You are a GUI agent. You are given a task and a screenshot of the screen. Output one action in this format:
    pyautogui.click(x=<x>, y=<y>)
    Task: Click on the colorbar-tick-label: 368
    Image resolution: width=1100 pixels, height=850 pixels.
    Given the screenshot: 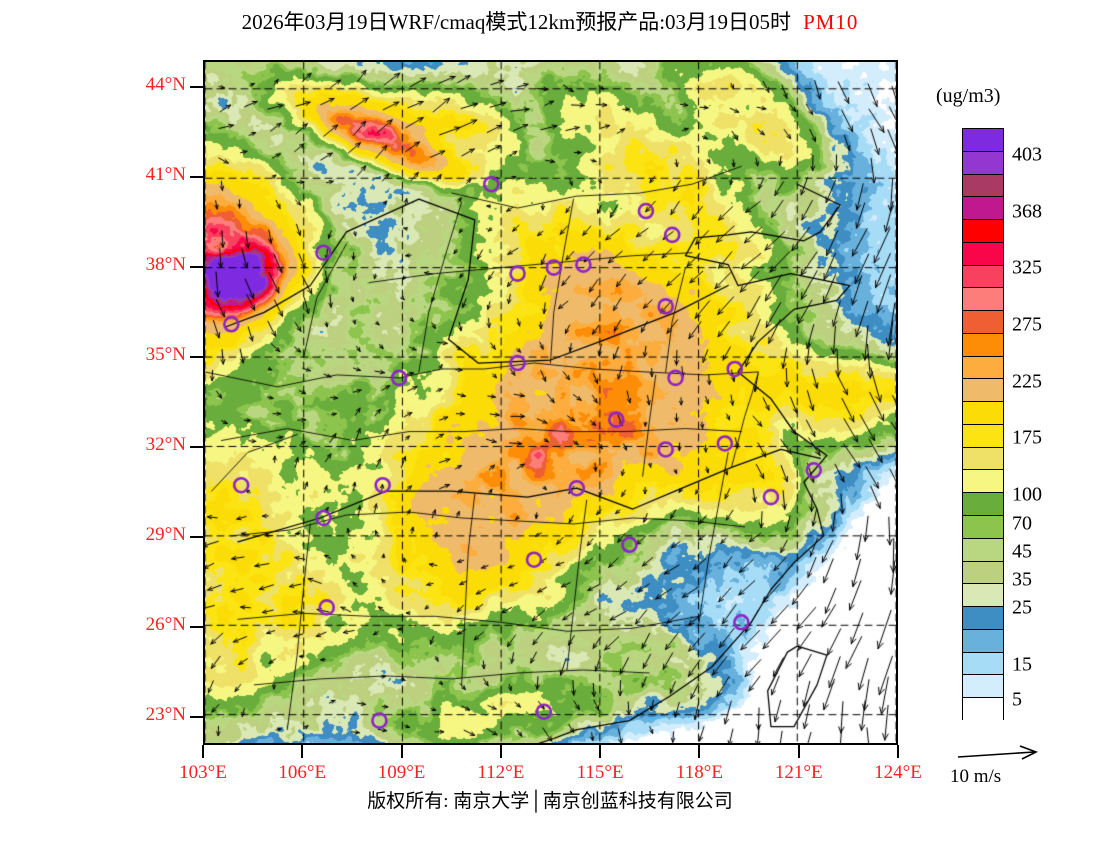 What is the action you would take?
    pyautogui.click(x=1027, y=211)
    